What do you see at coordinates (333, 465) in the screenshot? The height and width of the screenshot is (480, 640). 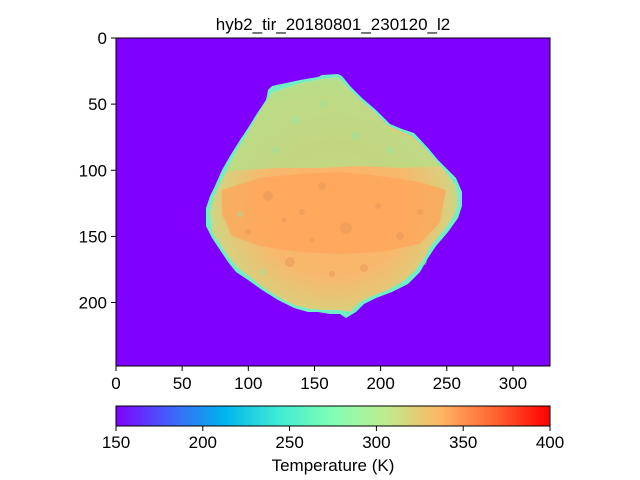 I see `colorbar-label: Temperature (K)` at bounding box center [333, 465].